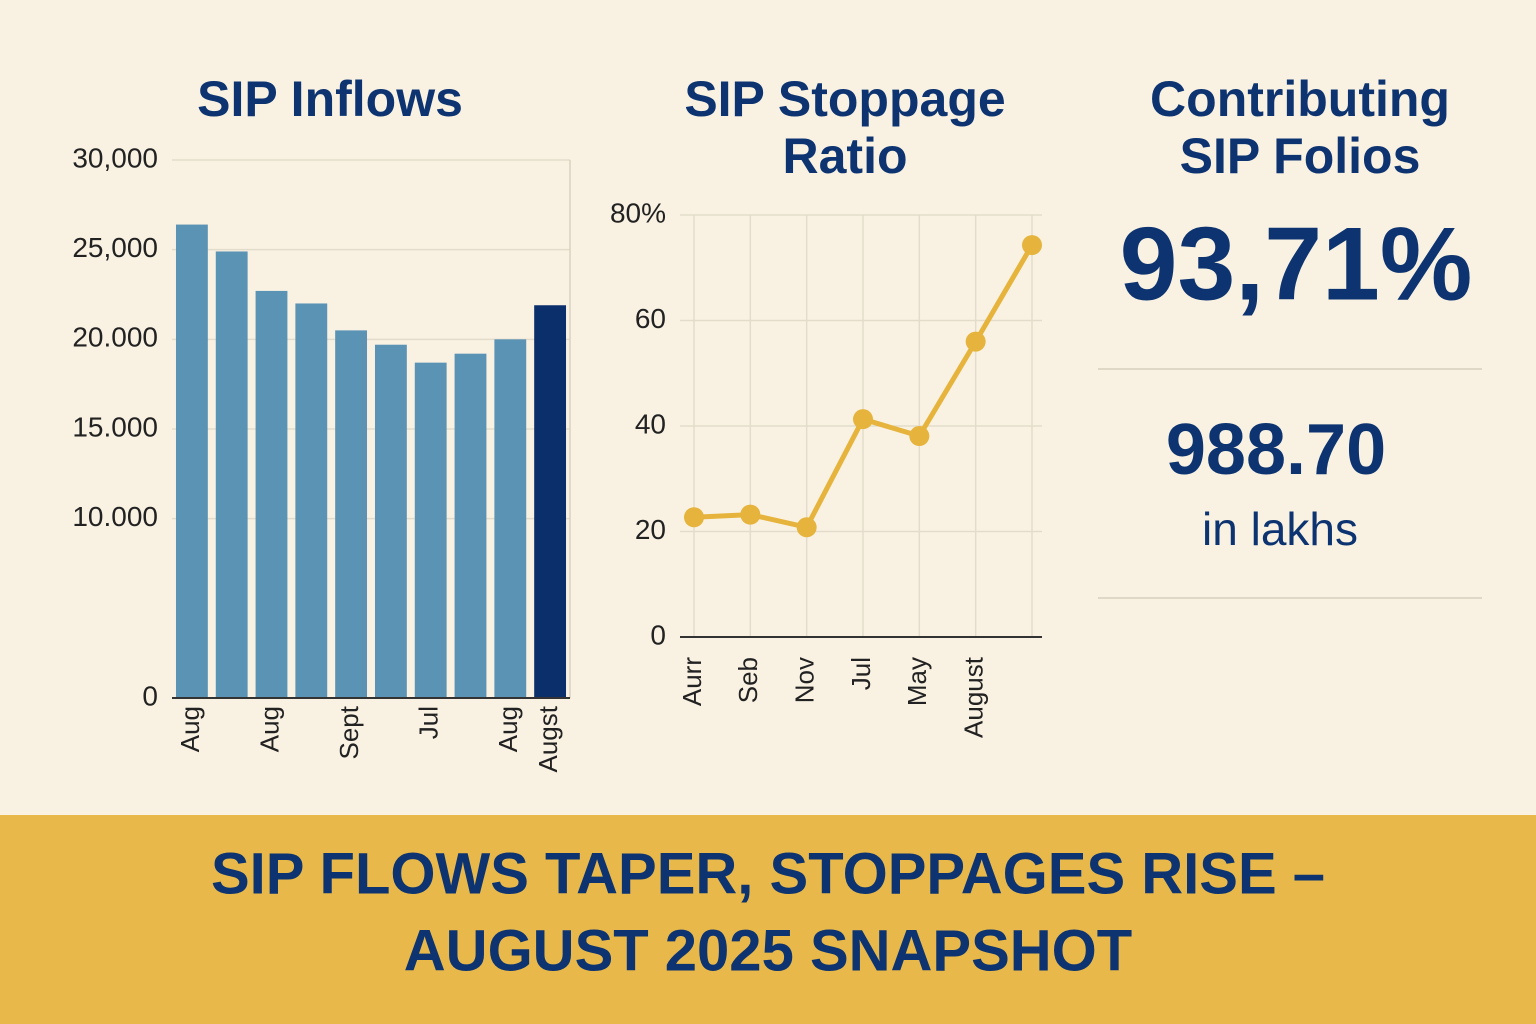  Describe the element at coordinates (115, 157) in the screenshot. I see `y-tick-label: 30,000` at that location.